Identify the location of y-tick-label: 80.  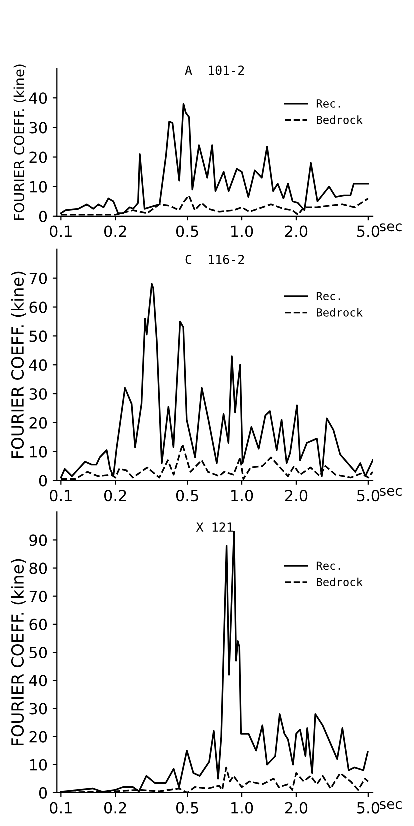
(39, 568).